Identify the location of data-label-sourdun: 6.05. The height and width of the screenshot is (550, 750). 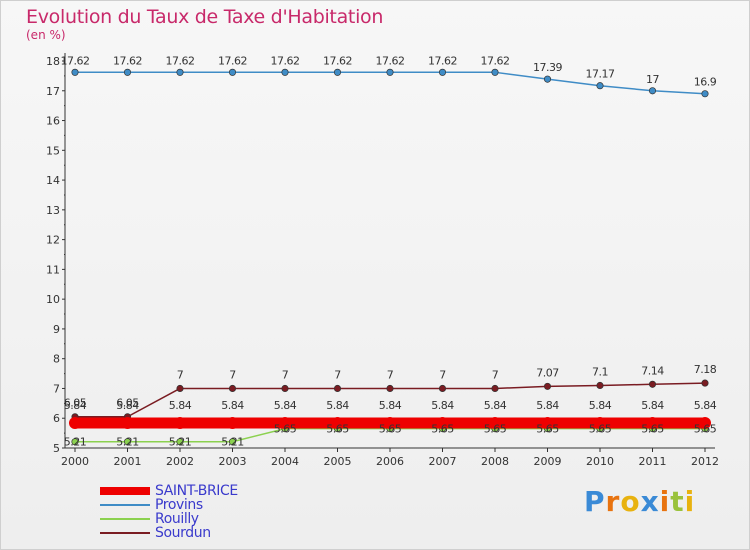
(75, 403).